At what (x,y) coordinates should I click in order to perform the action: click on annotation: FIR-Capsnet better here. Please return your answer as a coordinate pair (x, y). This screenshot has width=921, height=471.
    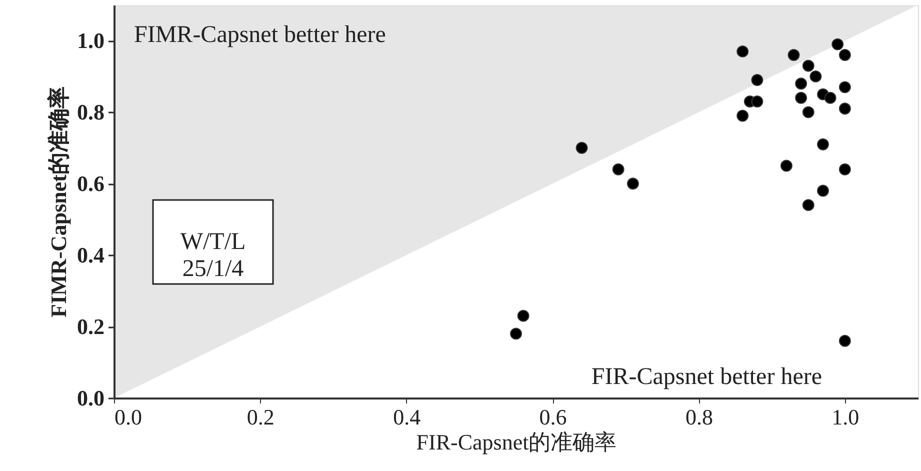
    Looking at the image, I should click on (706, 377).